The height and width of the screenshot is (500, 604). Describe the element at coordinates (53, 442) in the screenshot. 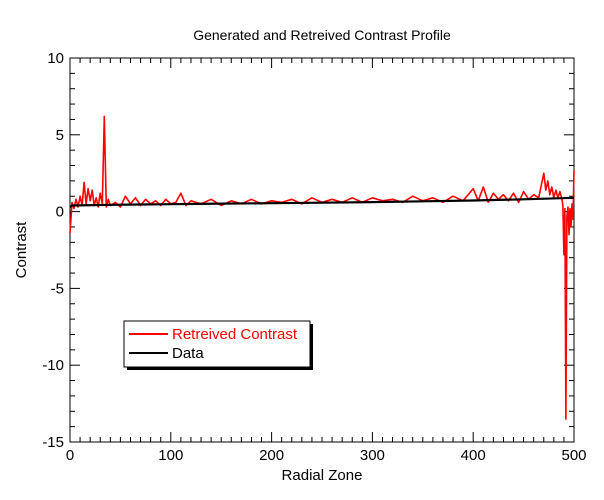

I see `y-tick-label: -15` at that location.